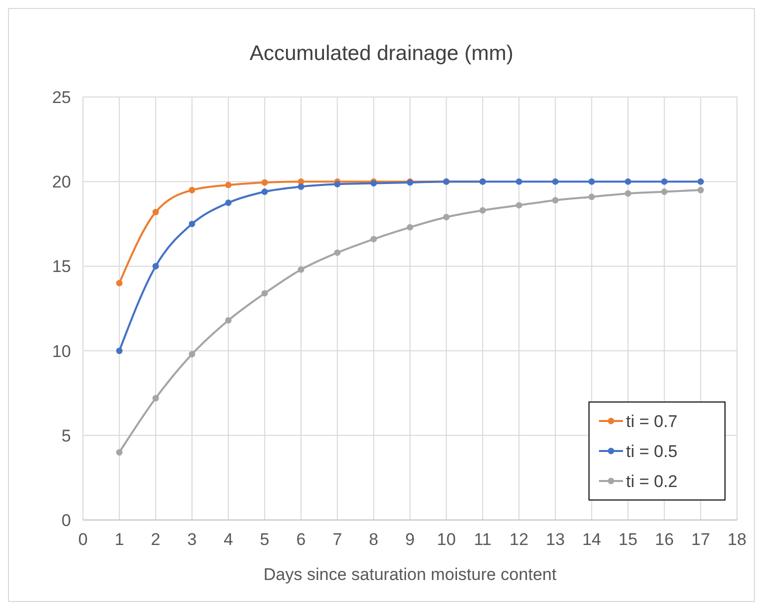 Image resolution: width=763 pixels, height=610 pixels. Describe the element at coordinates (446, 539) in the screenshot. I see `x-tick-label: 10` at that location.